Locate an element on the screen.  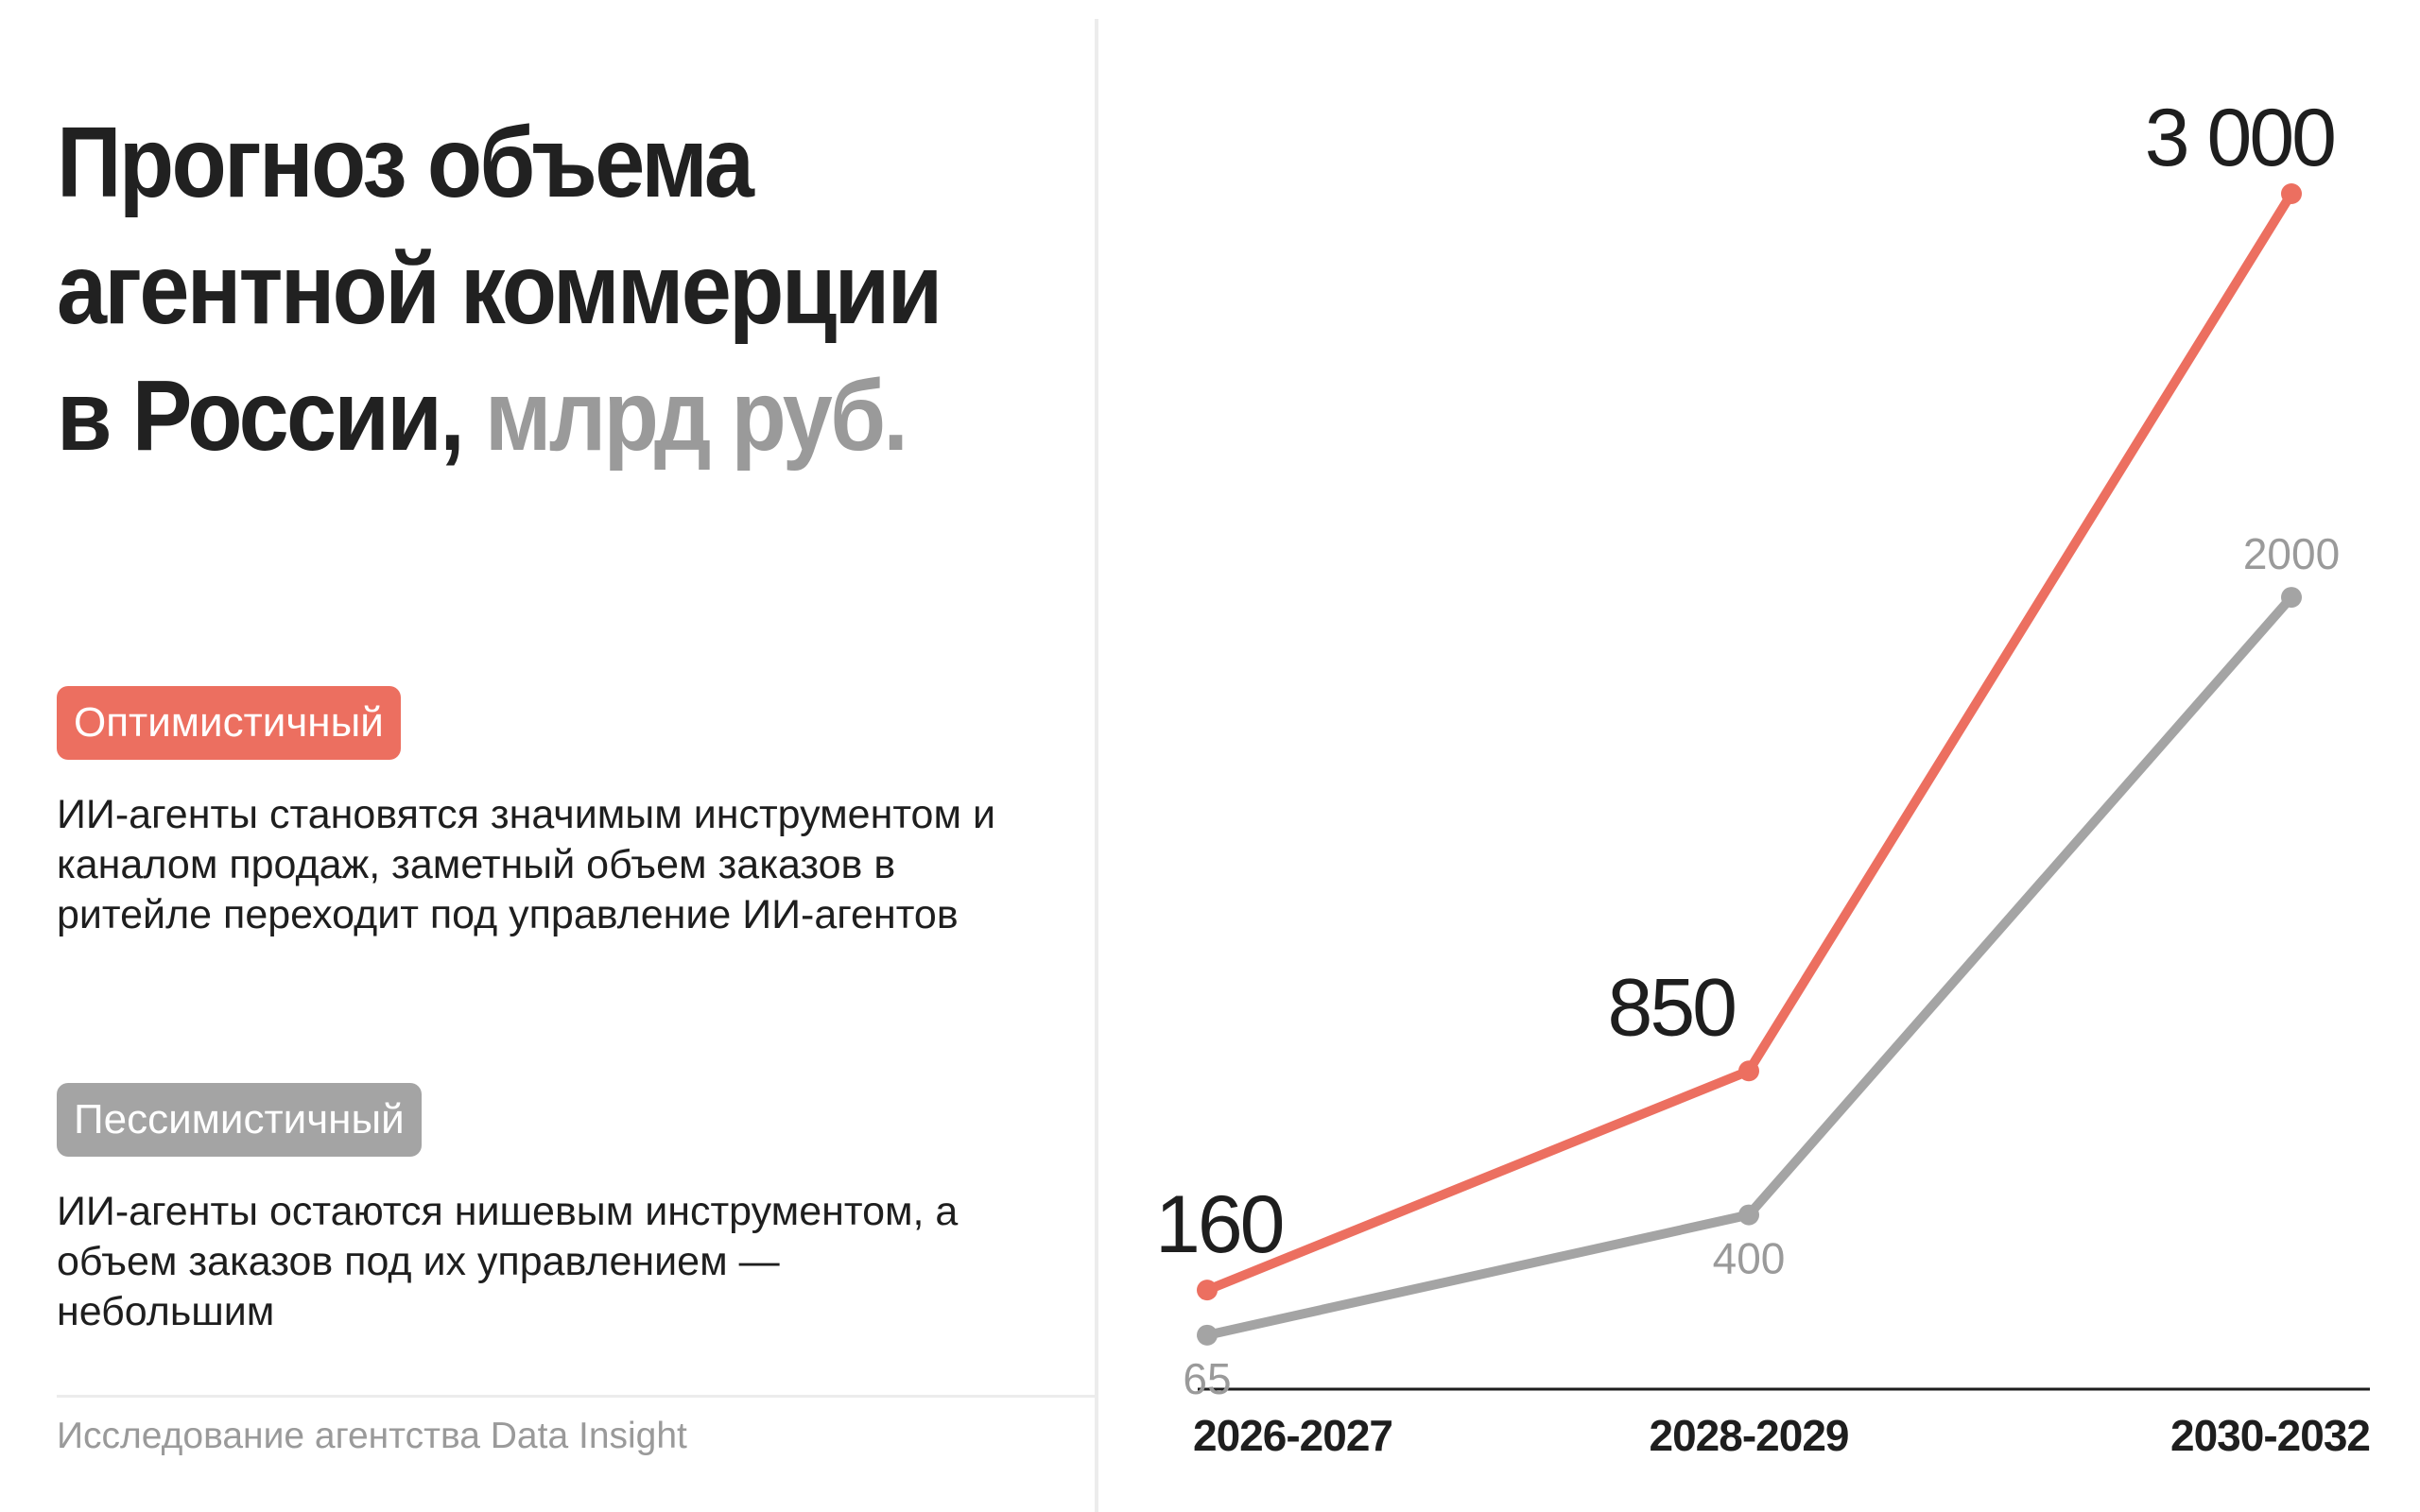
pessimistic-badge: Пессимистичный is located at coordinates (239, 1120).